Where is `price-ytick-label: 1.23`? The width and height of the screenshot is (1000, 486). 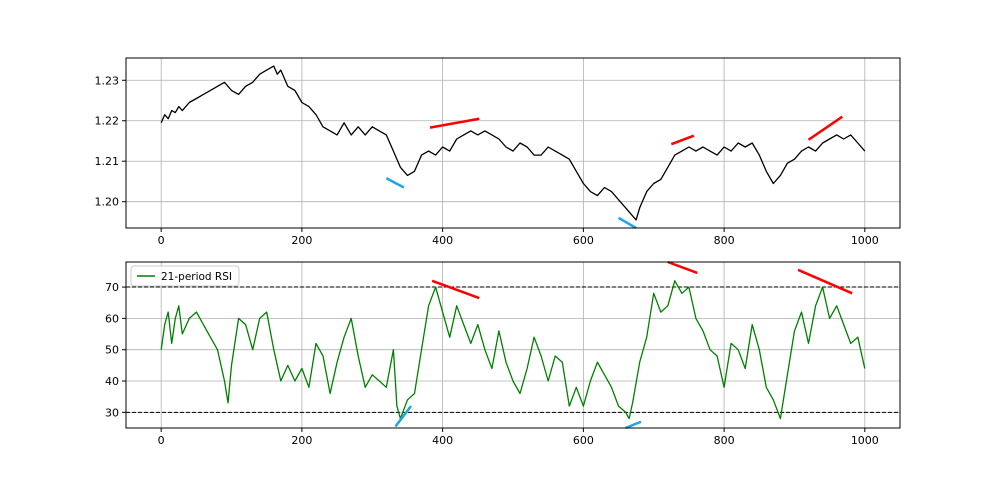
price-ytick-label: 1.23 is located at coordinates (107, 80).